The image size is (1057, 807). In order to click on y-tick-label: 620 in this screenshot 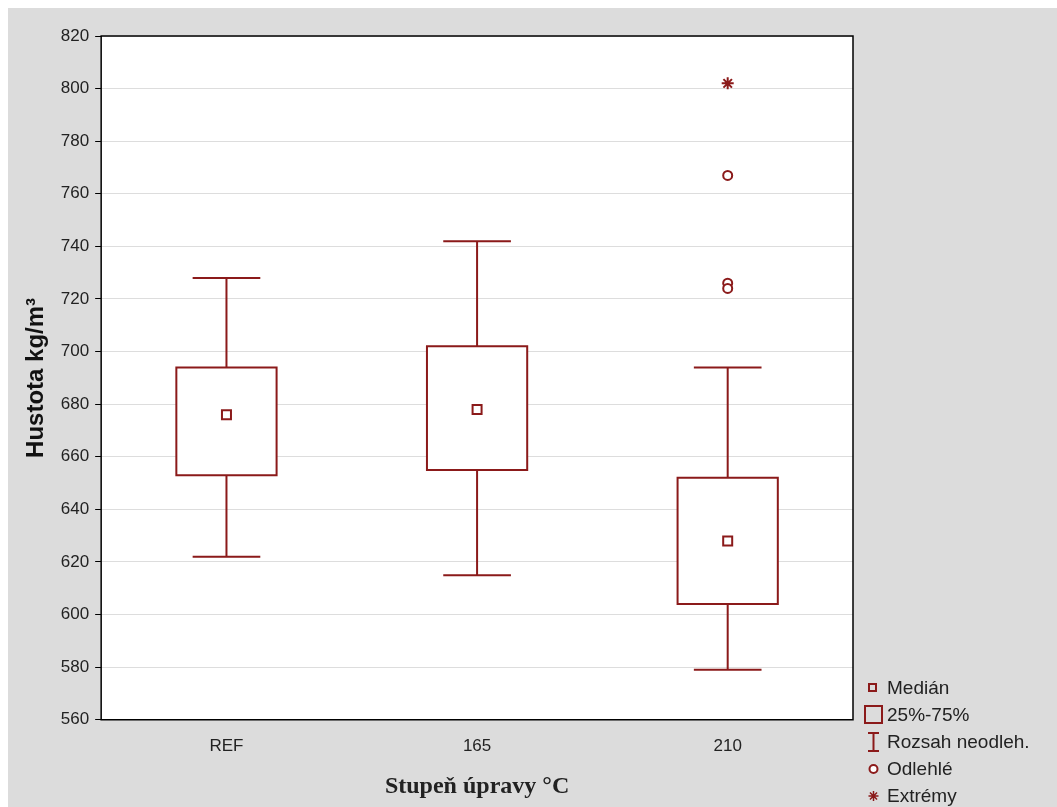, I will do `click(75, 561)`.